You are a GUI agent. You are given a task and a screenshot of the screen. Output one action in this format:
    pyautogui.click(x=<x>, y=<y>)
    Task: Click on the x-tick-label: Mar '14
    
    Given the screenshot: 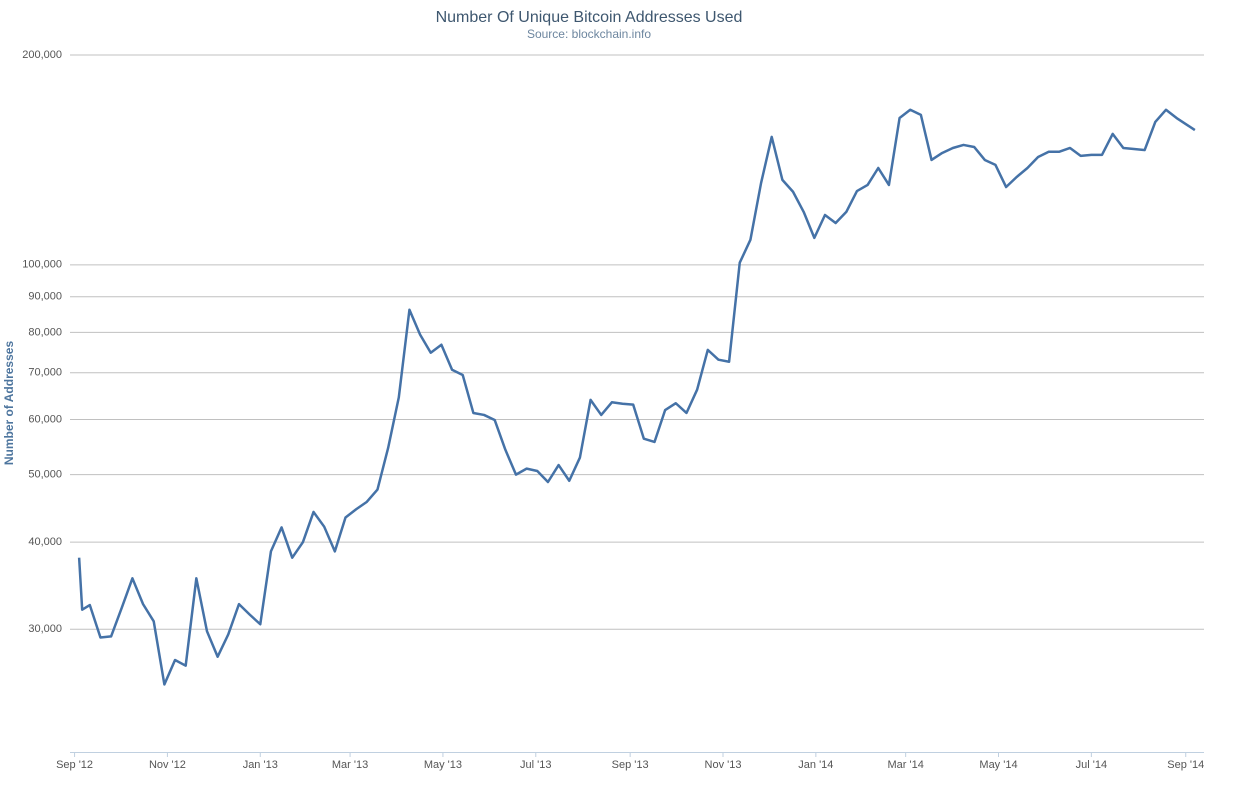 What is the action you would take?
    pyautogui.click(x=905, y=765)
    